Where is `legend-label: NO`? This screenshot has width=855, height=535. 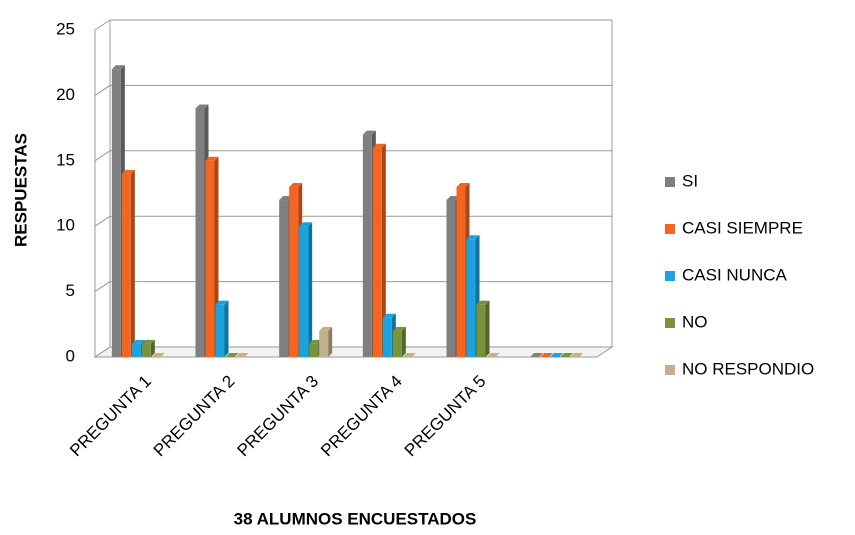 legend-label: NO is located at coordinates (695, 321).